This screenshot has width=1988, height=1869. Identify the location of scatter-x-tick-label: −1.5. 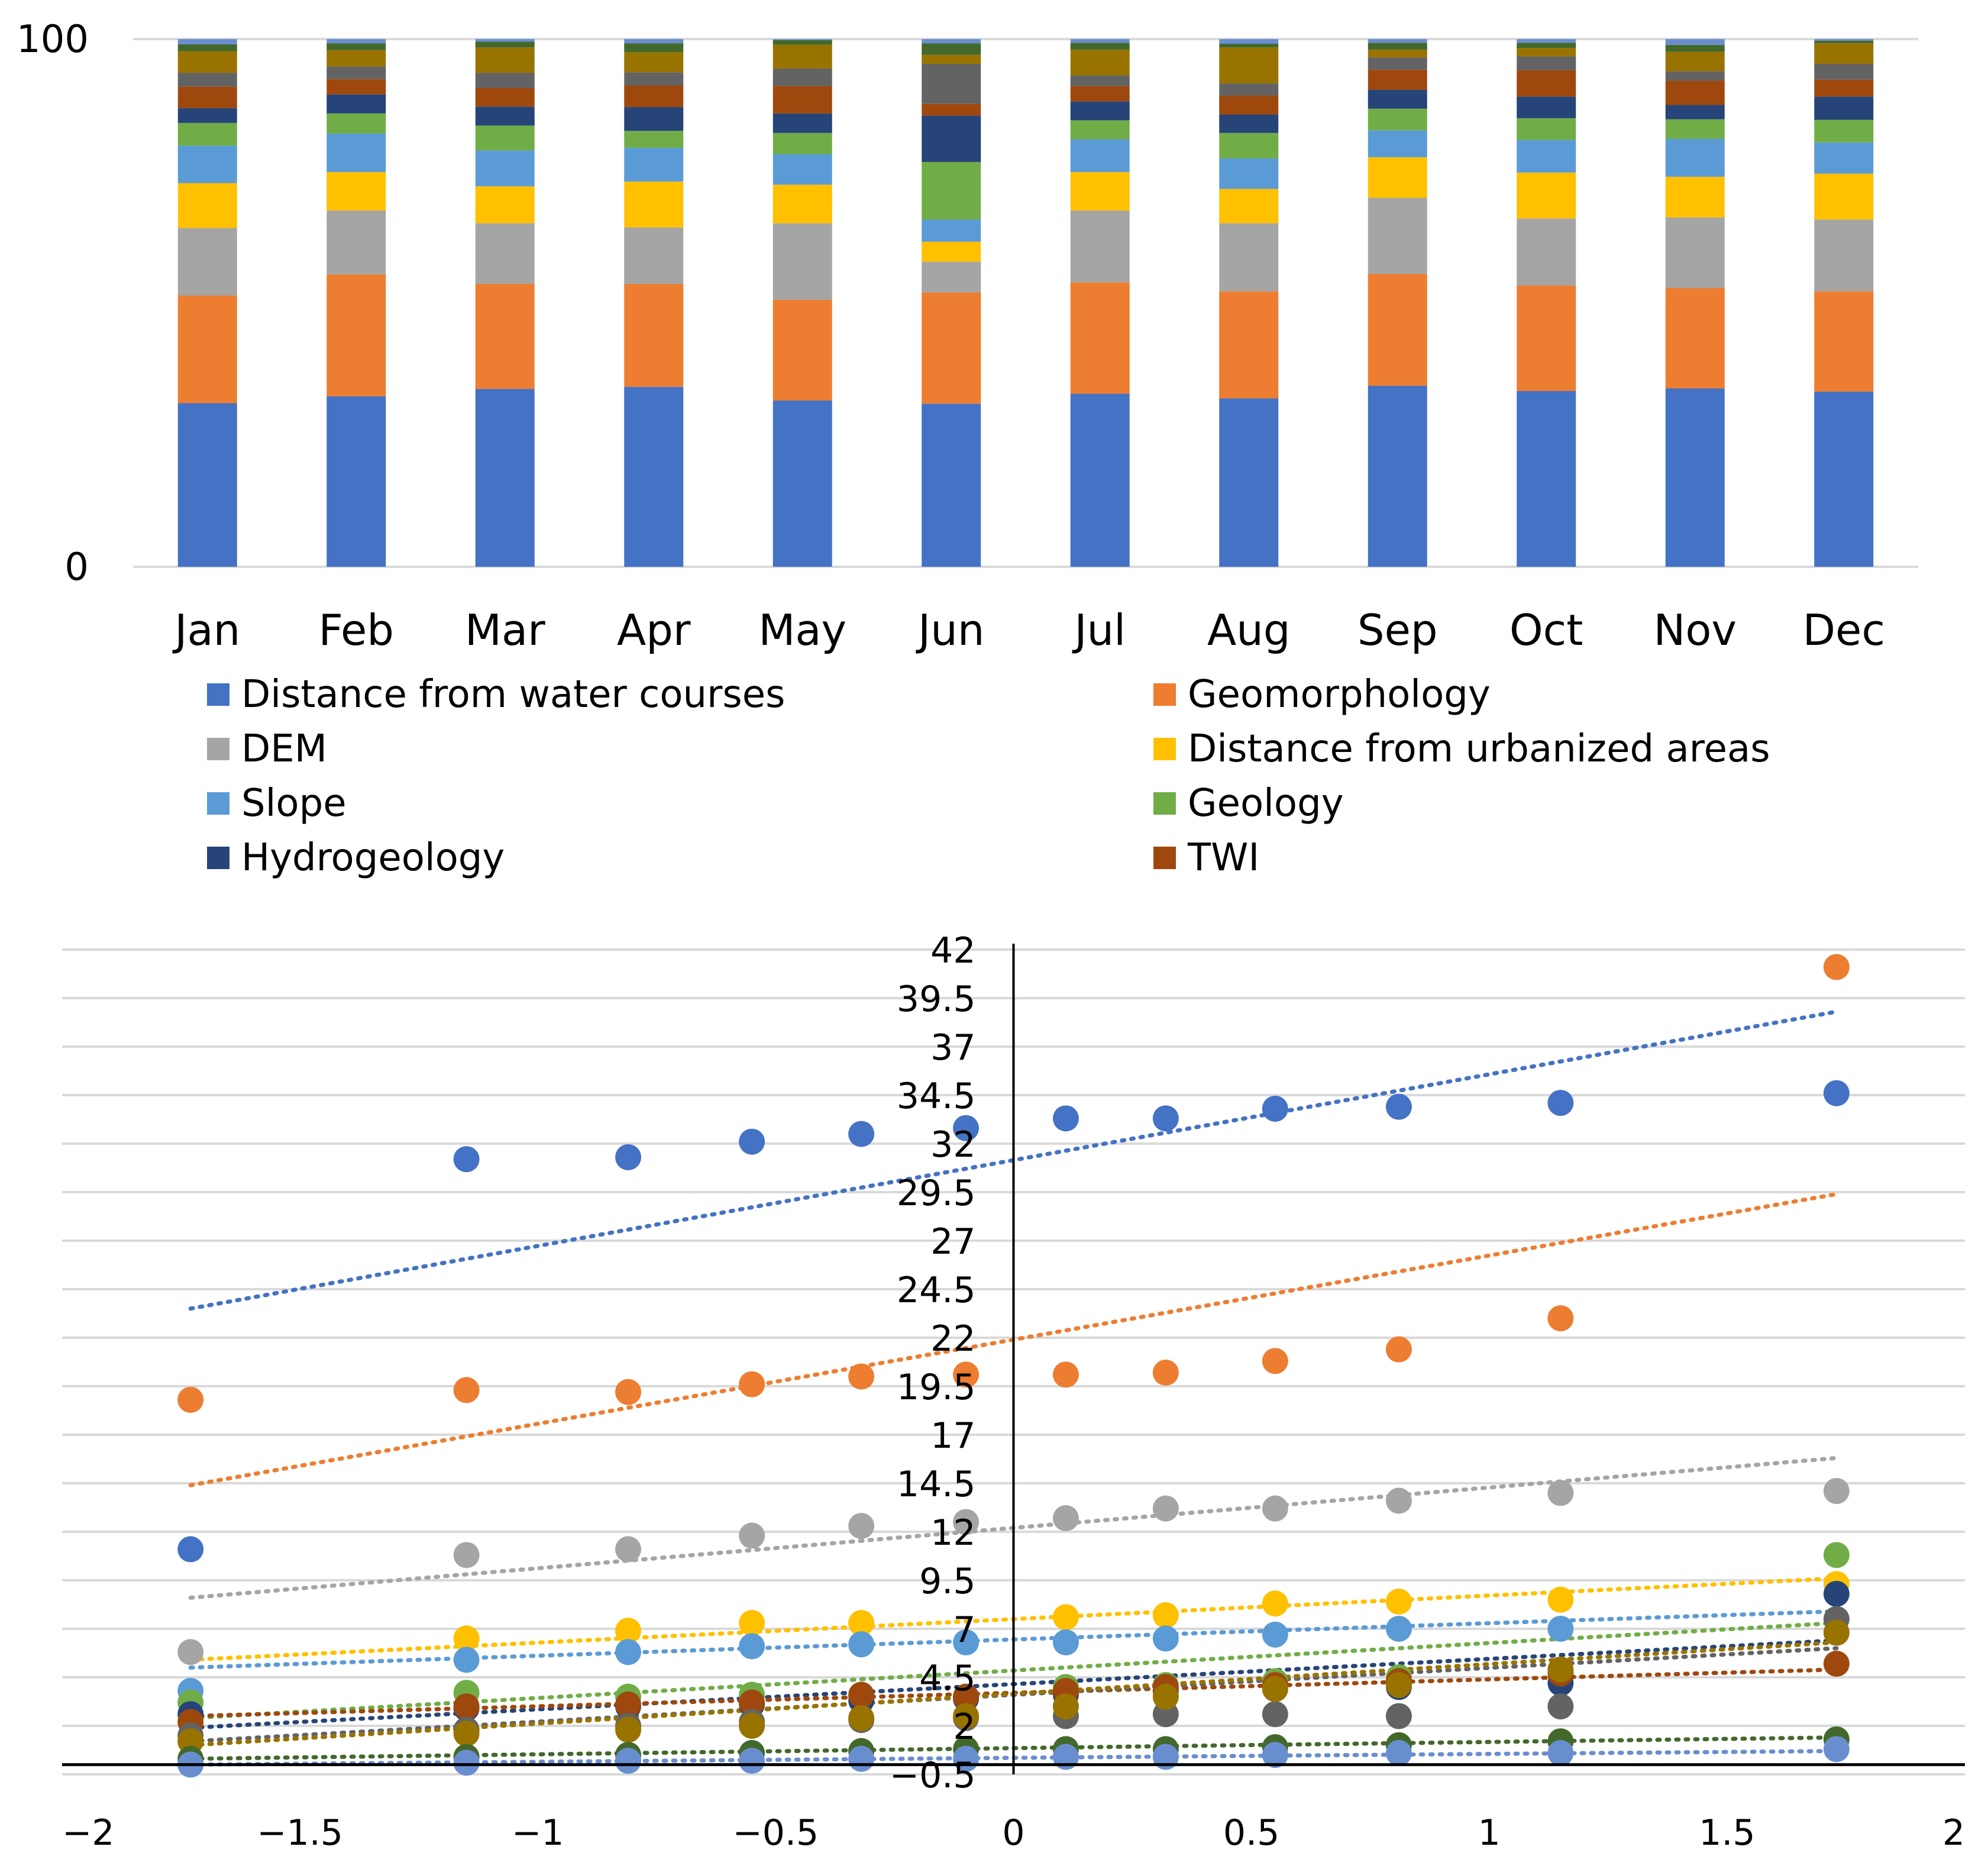
(300, 1833).